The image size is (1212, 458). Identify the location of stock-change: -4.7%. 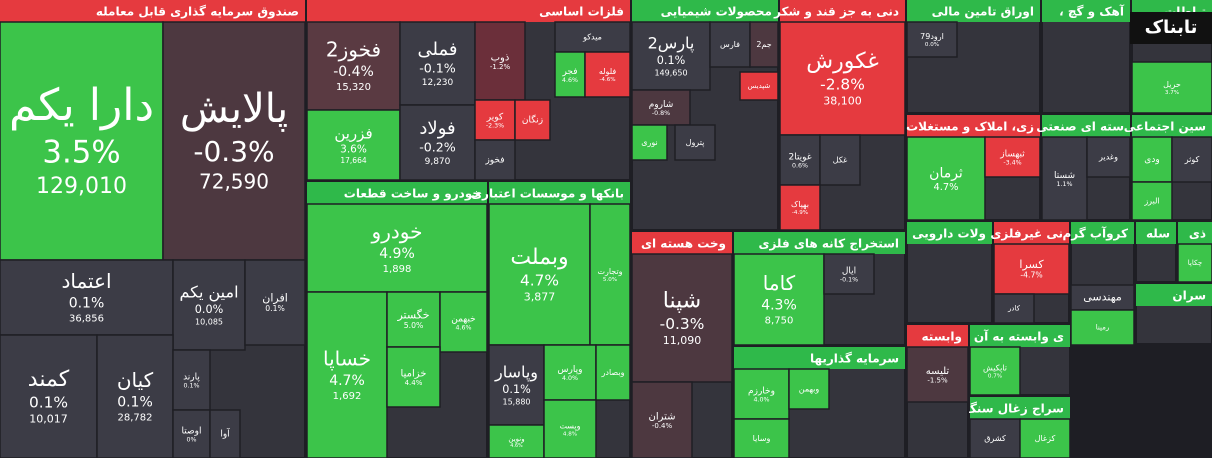
(1031, 275).